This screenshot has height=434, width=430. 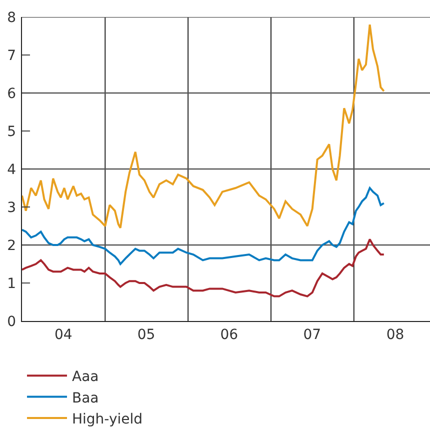 What do you see at coordinates (203, 268) in the screenshot?
I see `line-series` at bounding box center [203, 268].